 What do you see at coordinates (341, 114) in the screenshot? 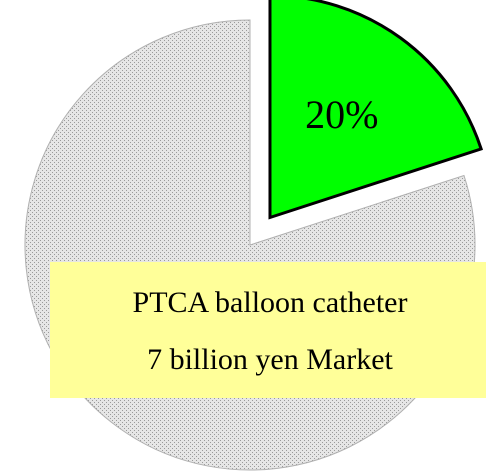
I see `data-label: 20%` at bounding box center [341, 114].